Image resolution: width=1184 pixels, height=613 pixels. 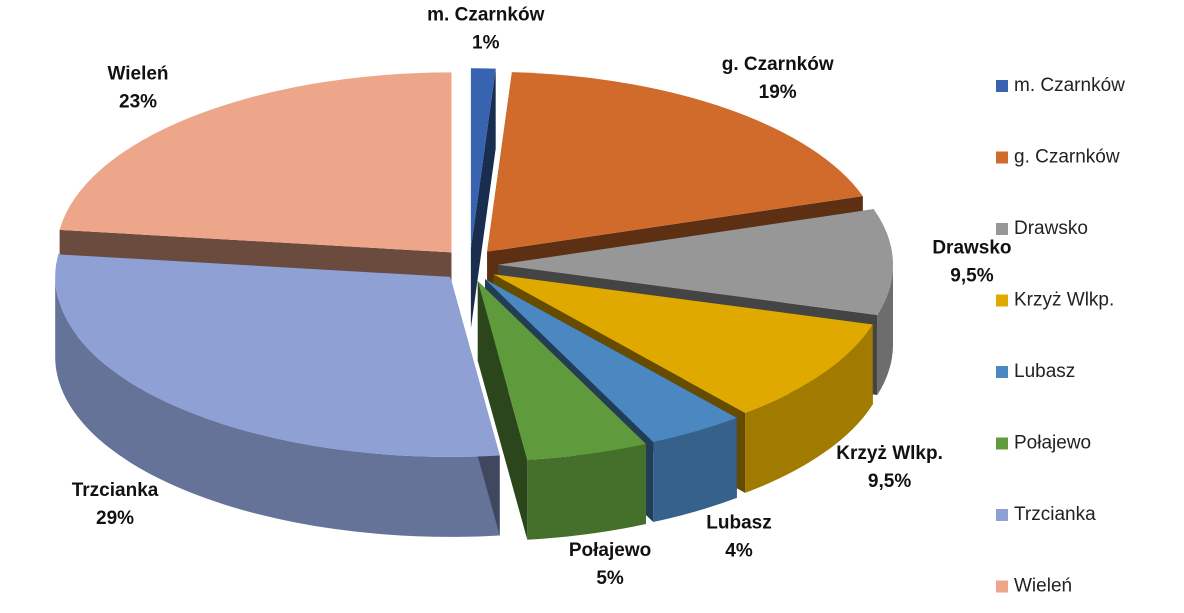 What do you see at coordinates (778, 64) in the screenshot?
I see `data-label-name: g. Czarnków` at bounding box center [778, 64].